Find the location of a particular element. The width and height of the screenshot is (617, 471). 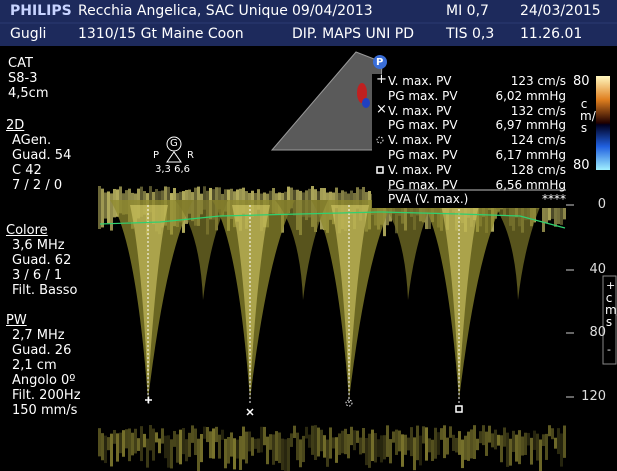

setting: Guad. 54 is located at coordinates (42, 155).